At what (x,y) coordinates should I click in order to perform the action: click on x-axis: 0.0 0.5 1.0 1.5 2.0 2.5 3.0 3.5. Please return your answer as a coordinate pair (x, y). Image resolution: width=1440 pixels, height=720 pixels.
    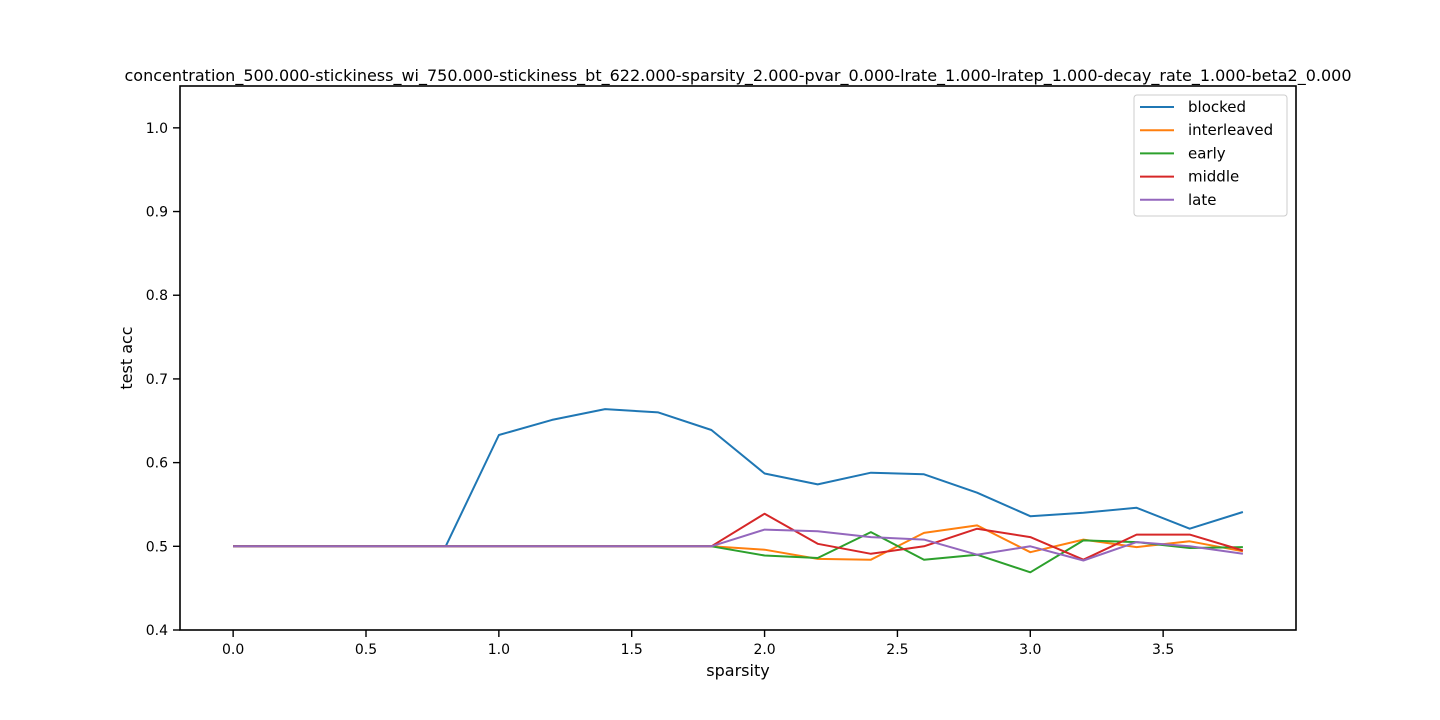
    Looking at the image, I should click on (698, 644).